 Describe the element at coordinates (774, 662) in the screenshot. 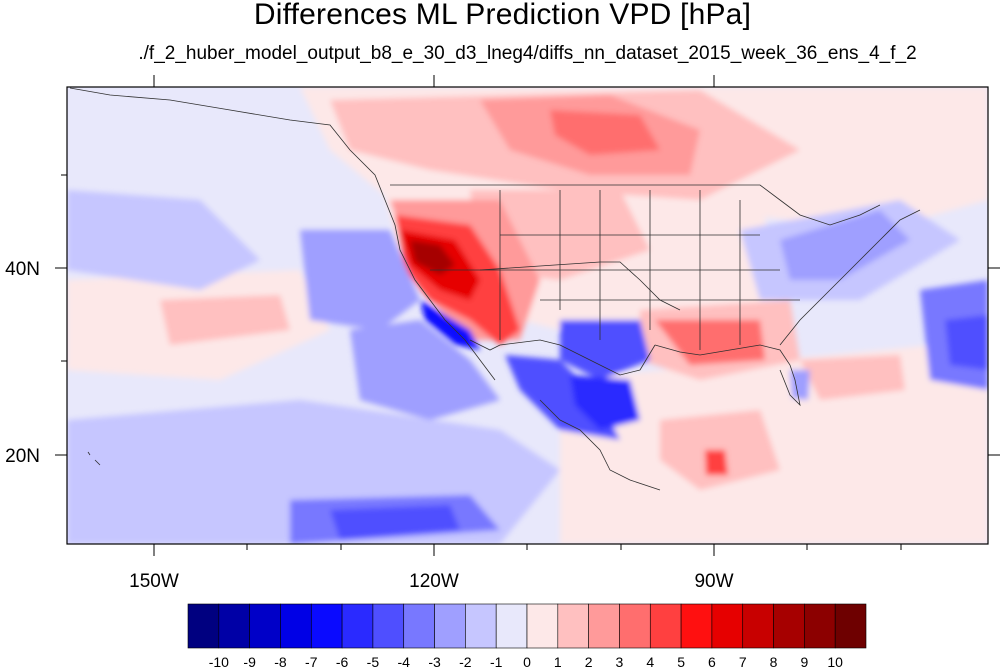

I see `colorbar-label: 8` at that location.